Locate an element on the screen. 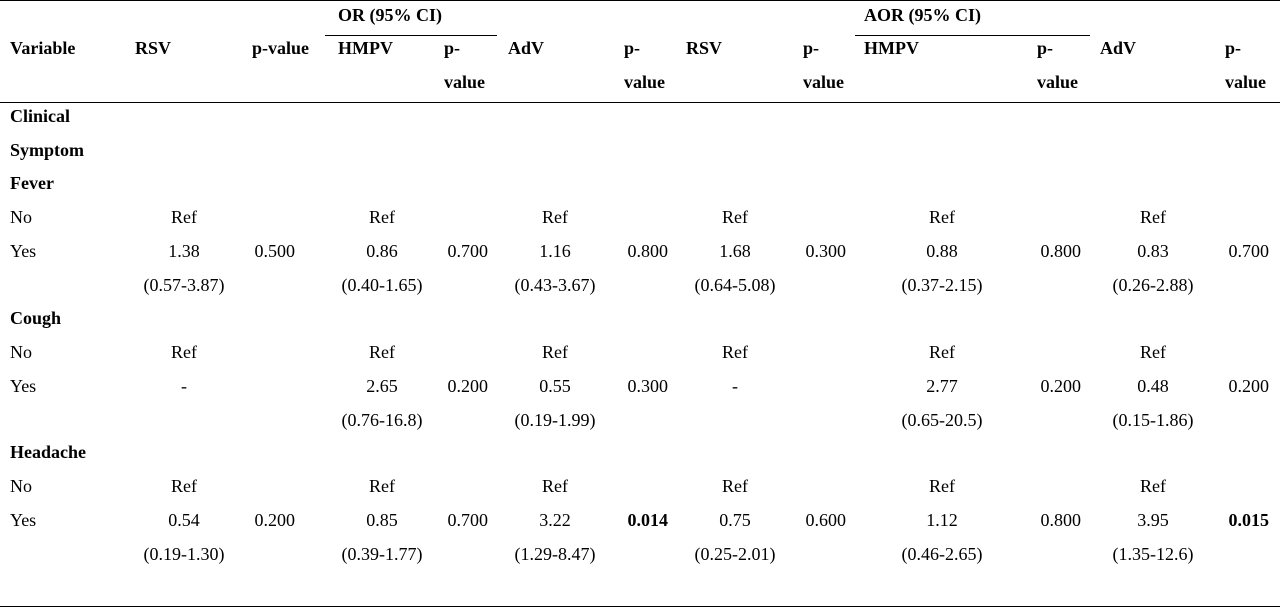  fever-yes-or-hmpv-p: 0.700 is located at coordinates (468, 251).